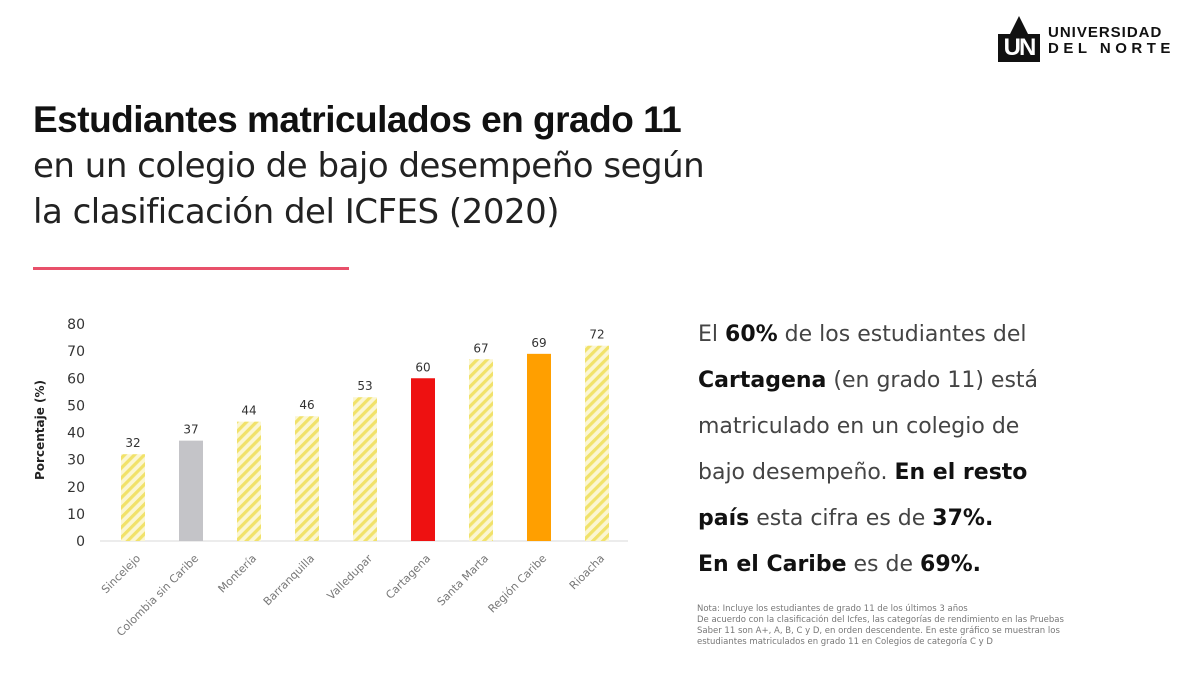 This screenshot has height=674, width=1200. What do you see at coordinates (80, 542) in the screenshot?
I see `y-tick-label: 0` at bounding box center [80, 542].